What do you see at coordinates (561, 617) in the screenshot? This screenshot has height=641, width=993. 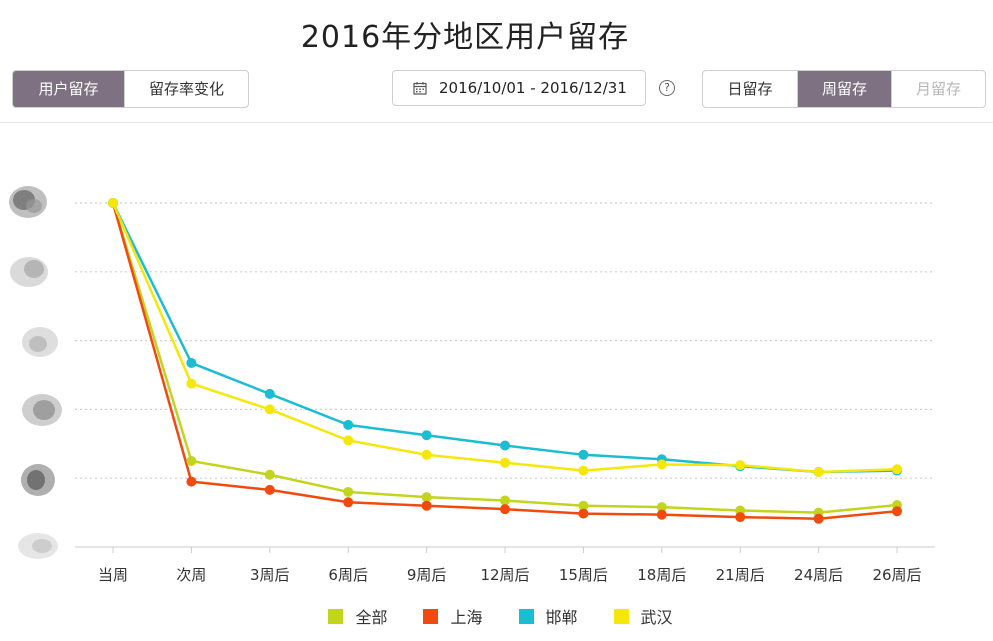 I see `legend-label: 邯郸` at bounding box center [561, 617].